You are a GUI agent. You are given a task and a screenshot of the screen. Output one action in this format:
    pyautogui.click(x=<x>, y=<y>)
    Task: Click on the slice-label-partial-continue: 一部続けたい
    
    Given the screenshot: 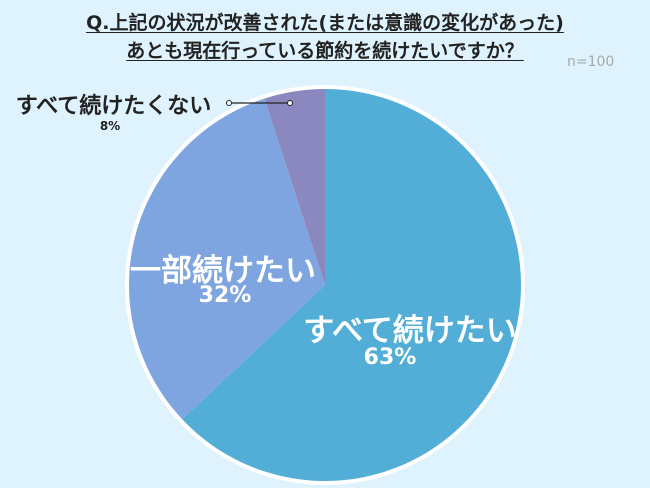 What is the action you would take?
    pyautogui.click(x=223, y=271)
    